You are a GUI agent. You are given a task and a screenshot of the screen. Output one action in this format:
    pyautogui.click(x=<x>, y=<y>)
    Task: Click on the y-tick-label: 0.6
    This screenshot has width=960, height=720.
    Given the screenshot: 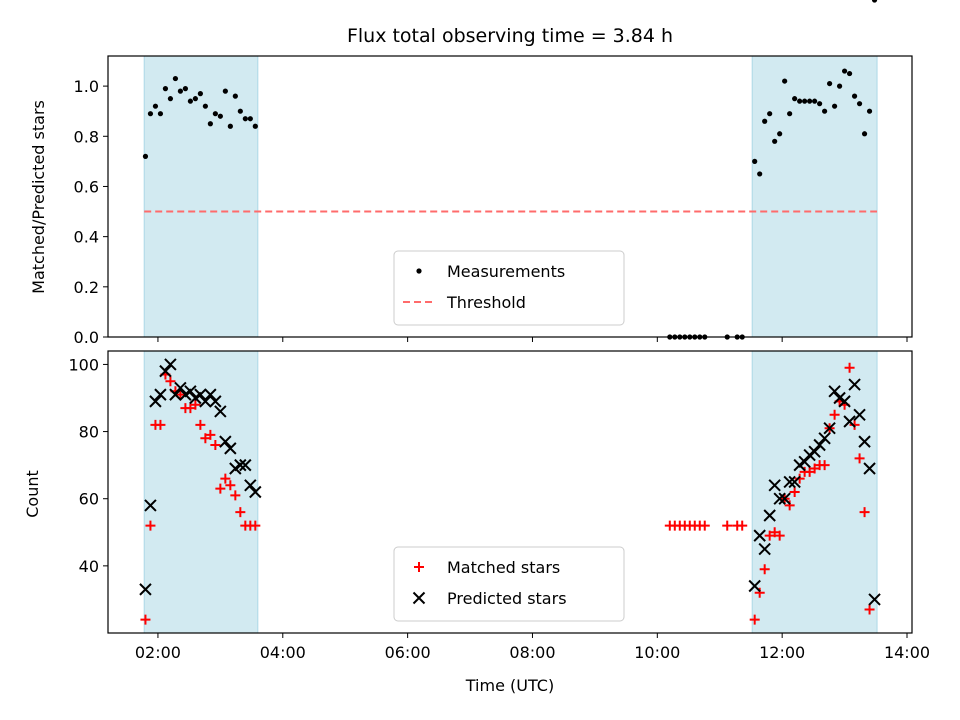 What is the action you would take?
    pyautogui.click(x=86, y=186)
    